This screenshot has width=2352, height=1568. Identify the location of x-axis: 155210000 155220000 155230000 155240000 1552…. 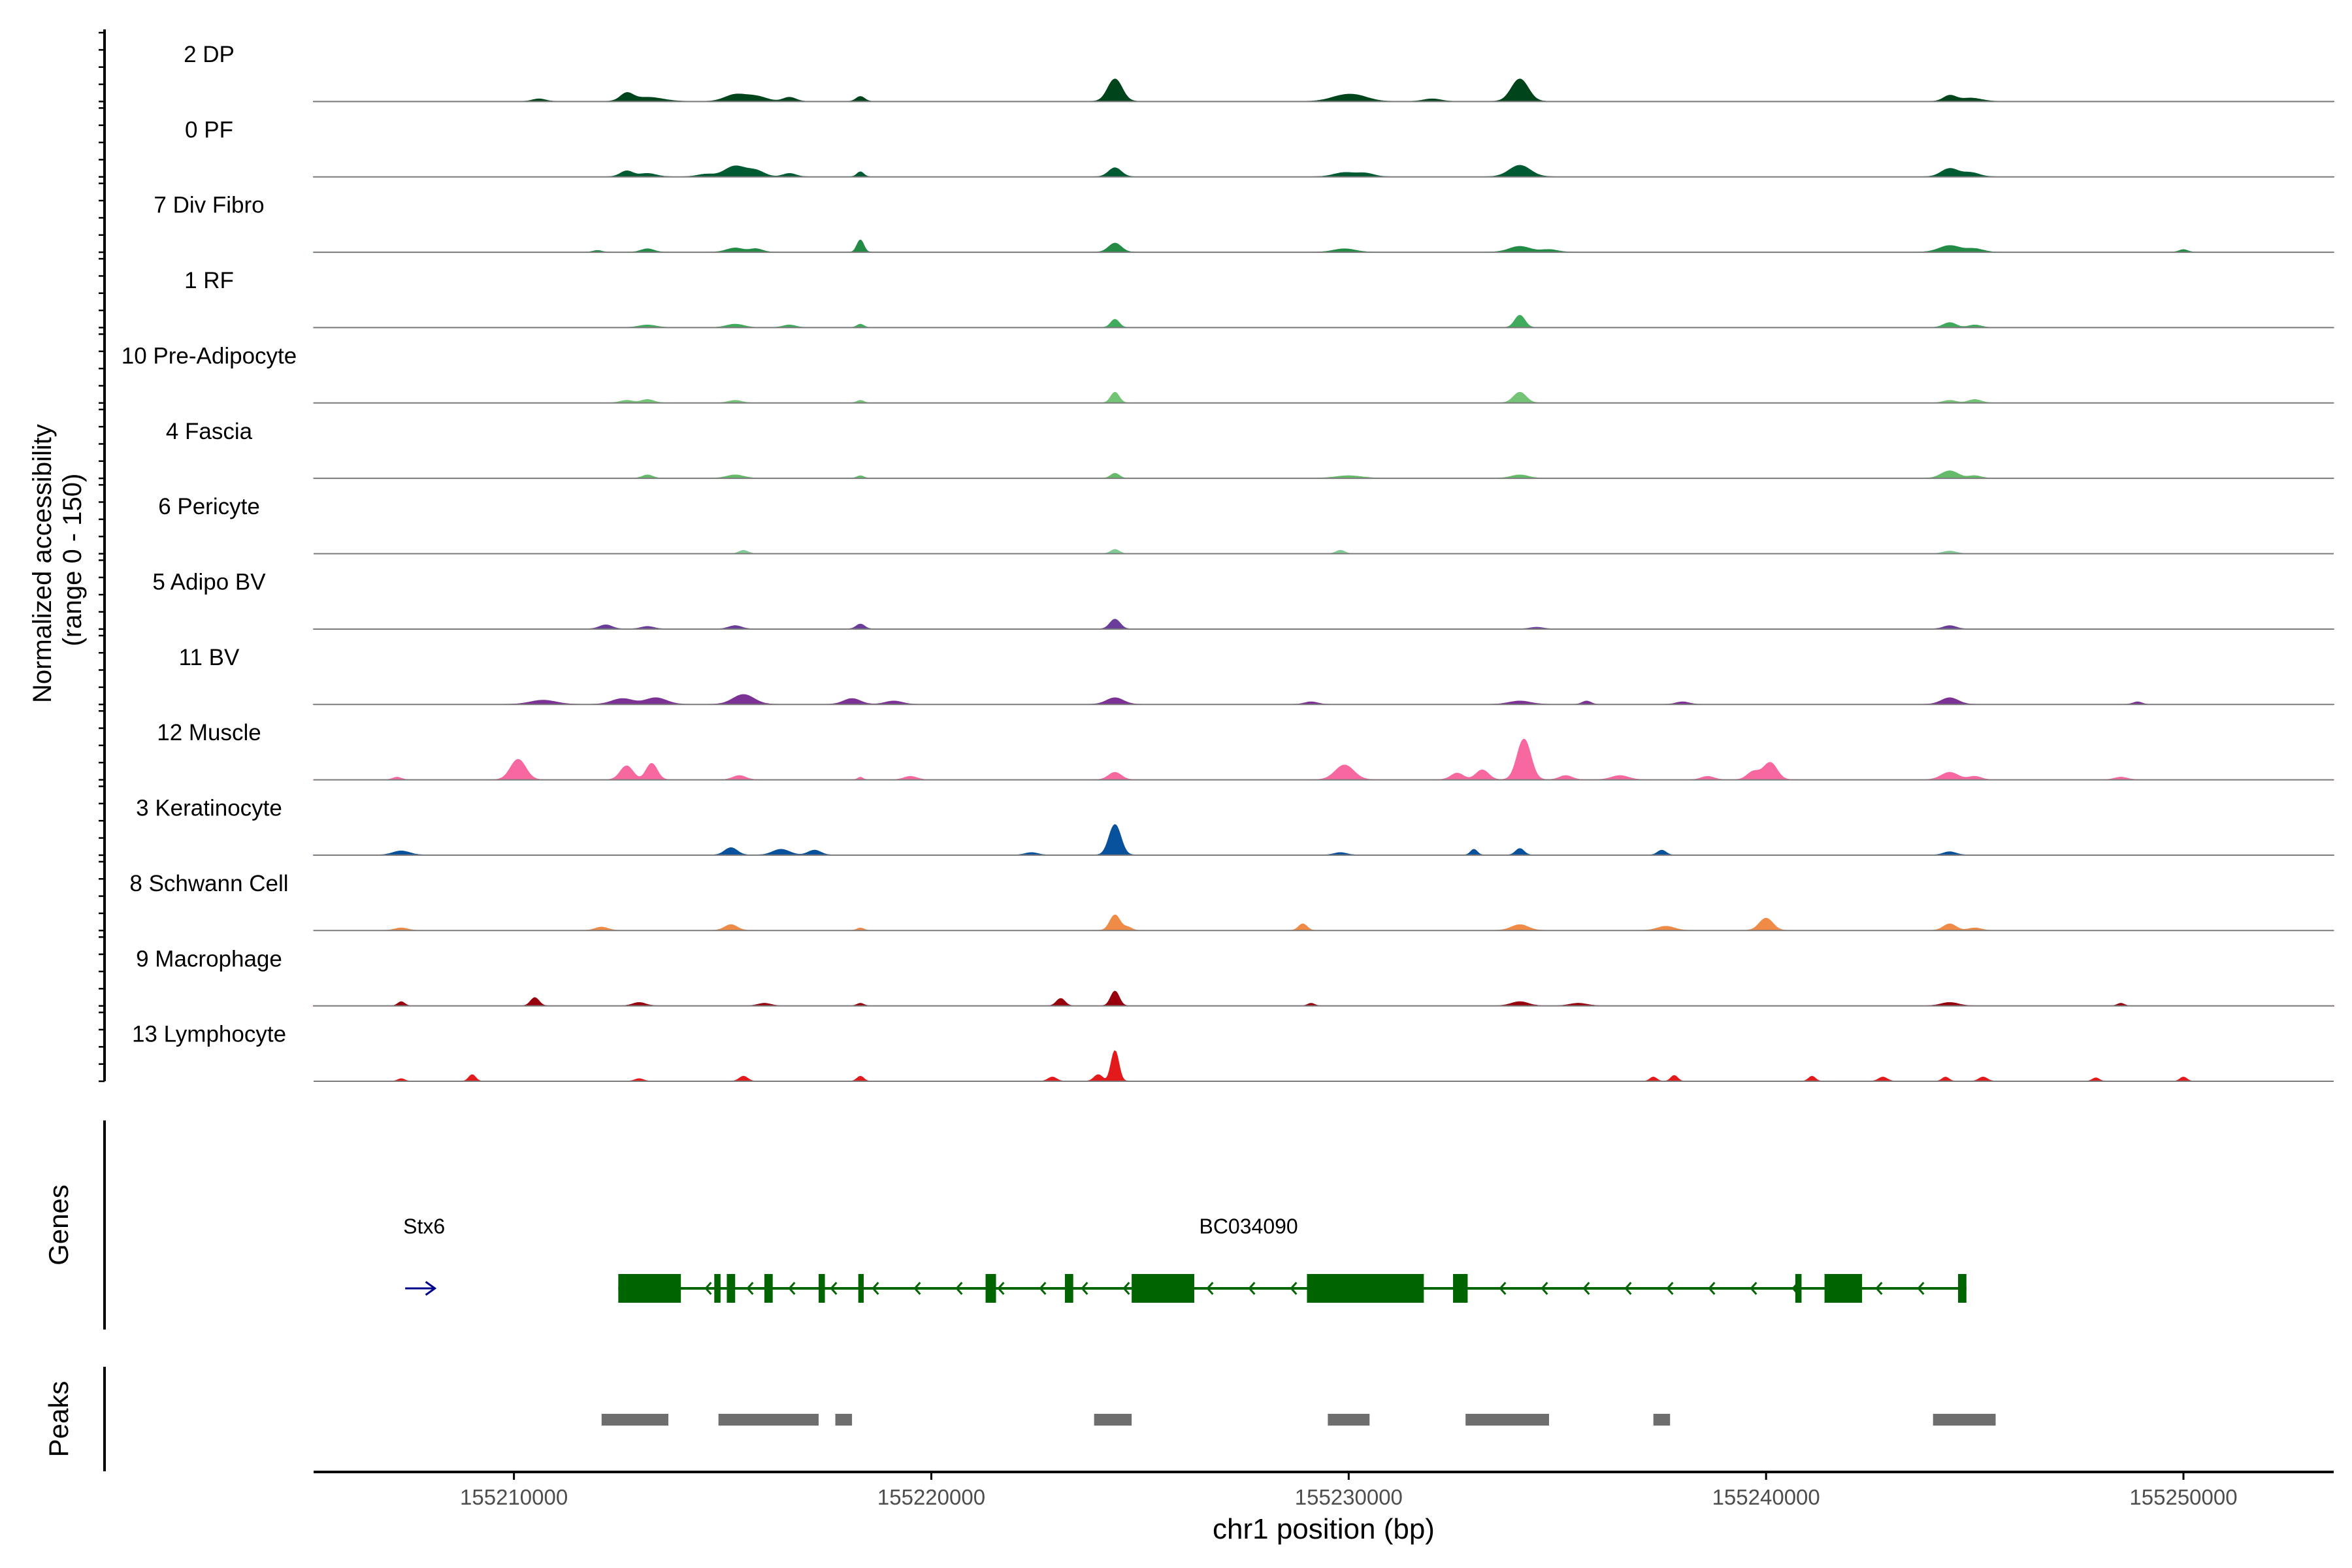
(1324, 1490).